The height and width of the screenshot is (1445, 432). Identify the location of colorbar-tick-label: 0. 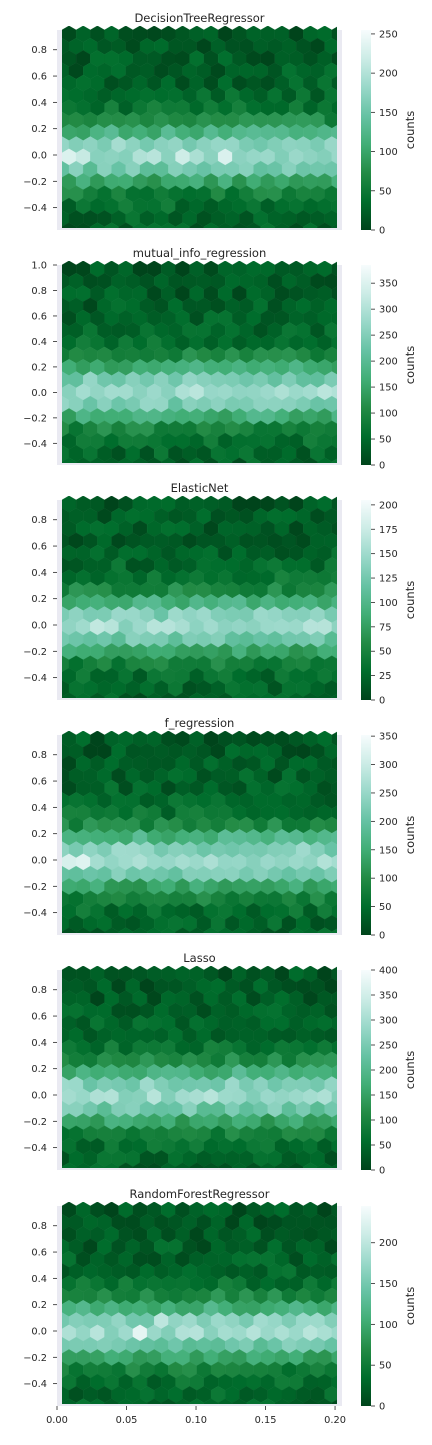
(382, 1171).